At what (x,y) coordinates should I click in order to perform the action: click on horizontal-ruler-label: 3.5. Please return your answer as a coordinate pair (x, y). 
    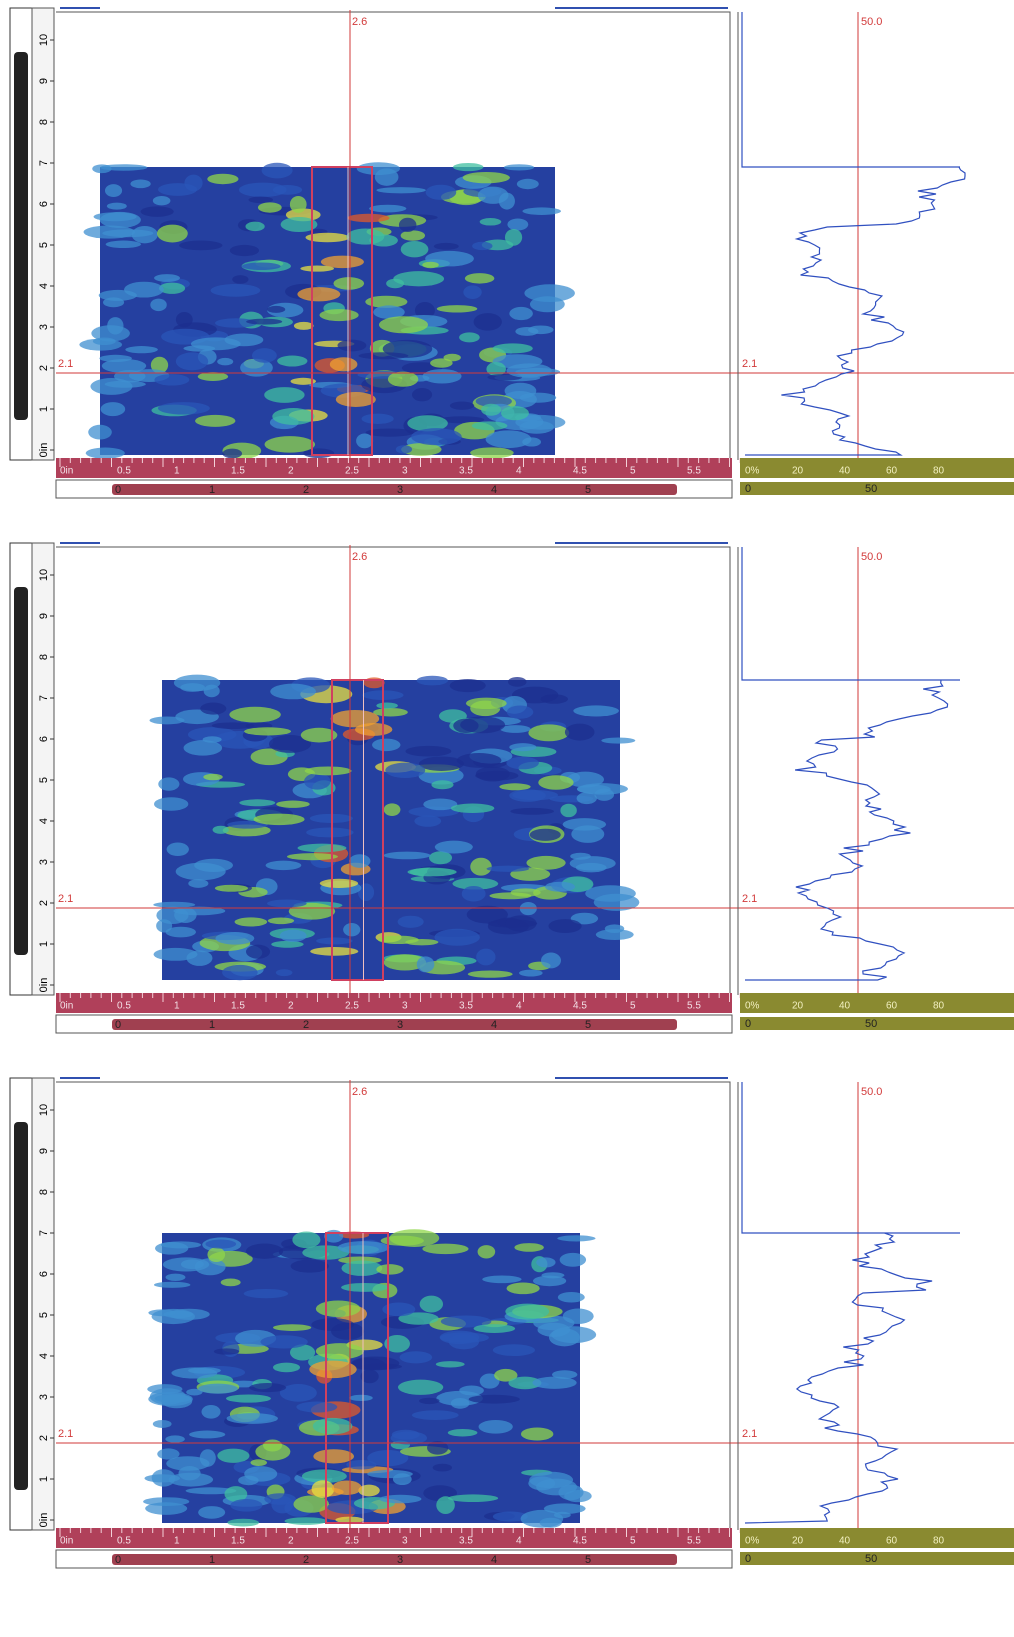
    Looking at the image, I should click on (466, 1541).